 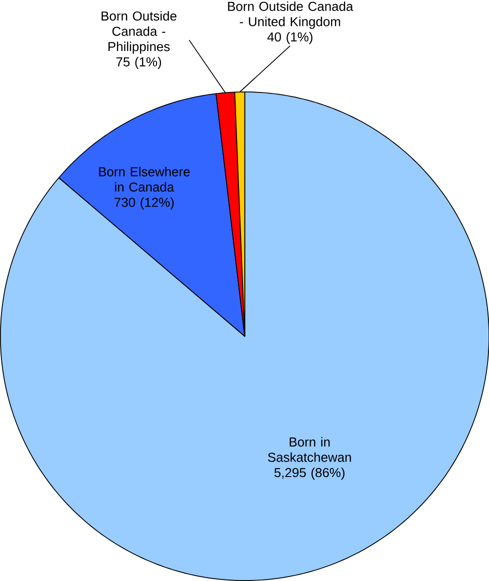 I want to click on data-label: 40 (1%), so click(x=289, y=38).